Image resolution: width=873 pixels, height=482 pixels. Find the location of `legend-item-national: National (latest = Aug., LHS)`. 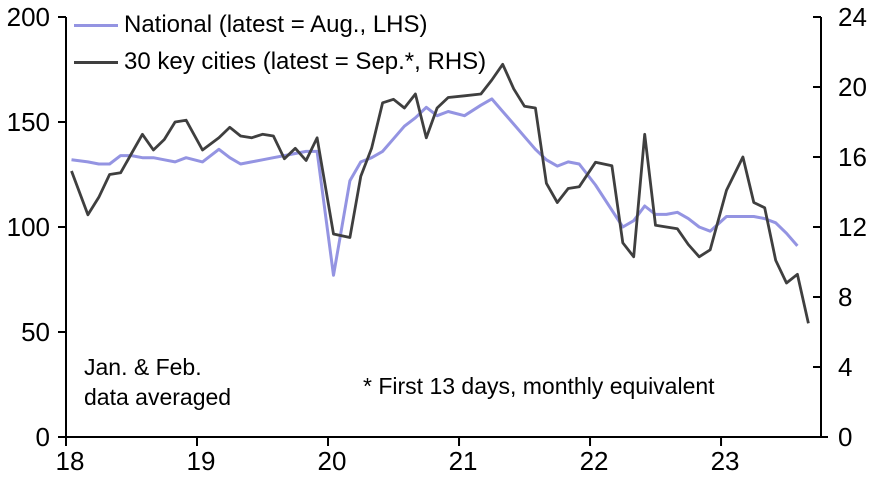

legend-item-national: National (latest = Aug., LHS) is located at coordinates (280, 25).